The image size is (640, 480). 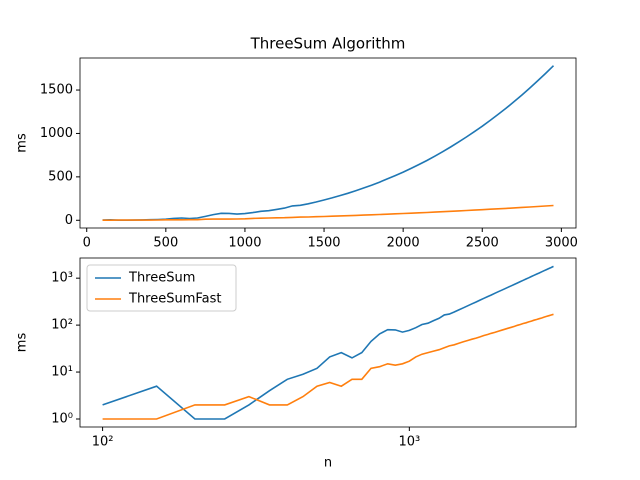 What do you see at coordinates (103, 442) in the screenshot?
I see `x-tick-label: 10²` at bounding box center [103, 442].